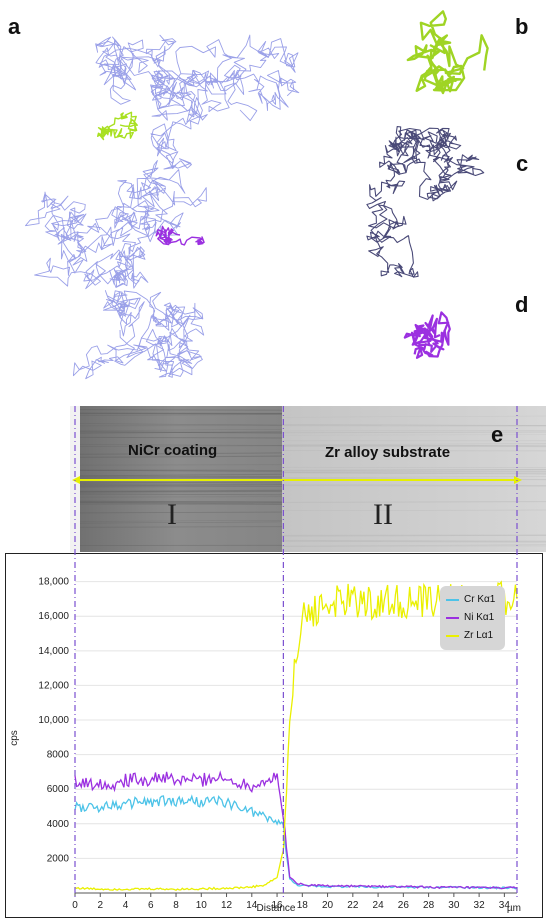 This screenshot has height=924, width=550. I want to click on sem-micrograph: NiCr coating Zr alloy substrate I II e, so click(308, 479).